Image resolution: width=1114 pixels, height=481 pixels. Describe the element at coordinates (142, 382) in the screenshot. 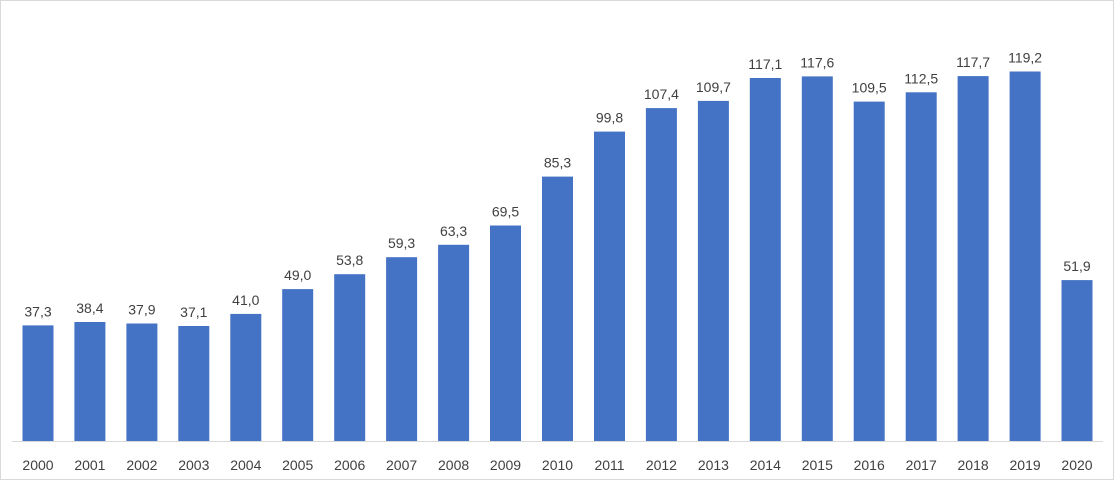

I see `bar-2002` at that location.